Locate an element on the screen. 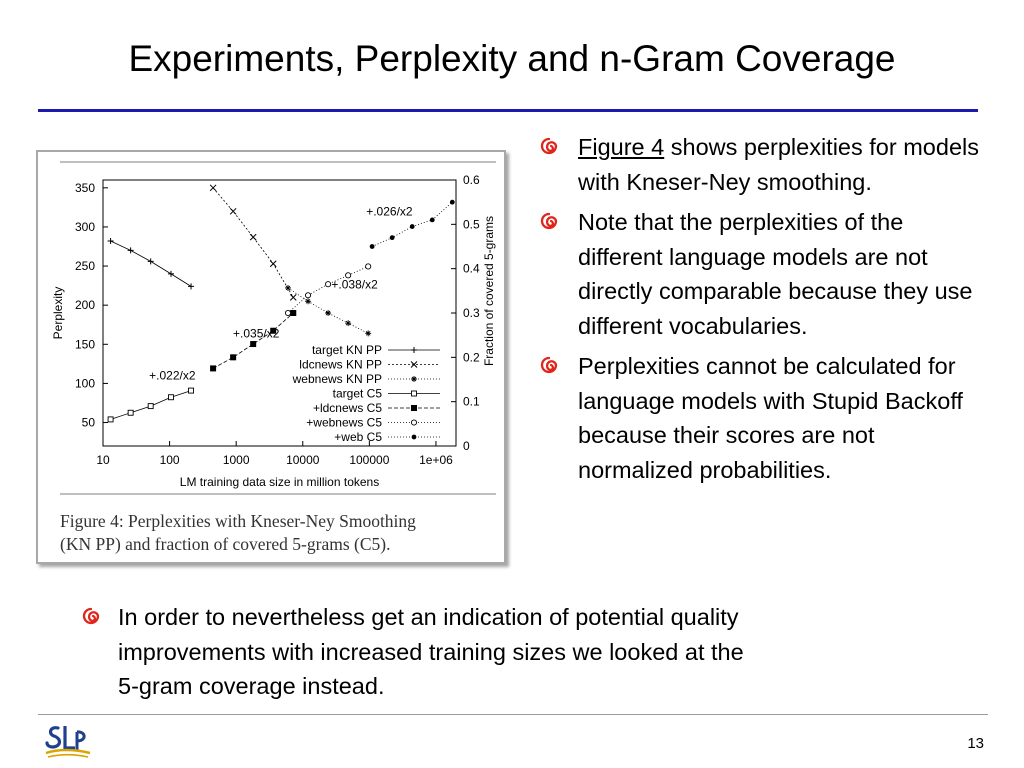 The height and width of the screenshot is (768, 1024). y-tick-label: 150 is located at coordinates (85, 344).